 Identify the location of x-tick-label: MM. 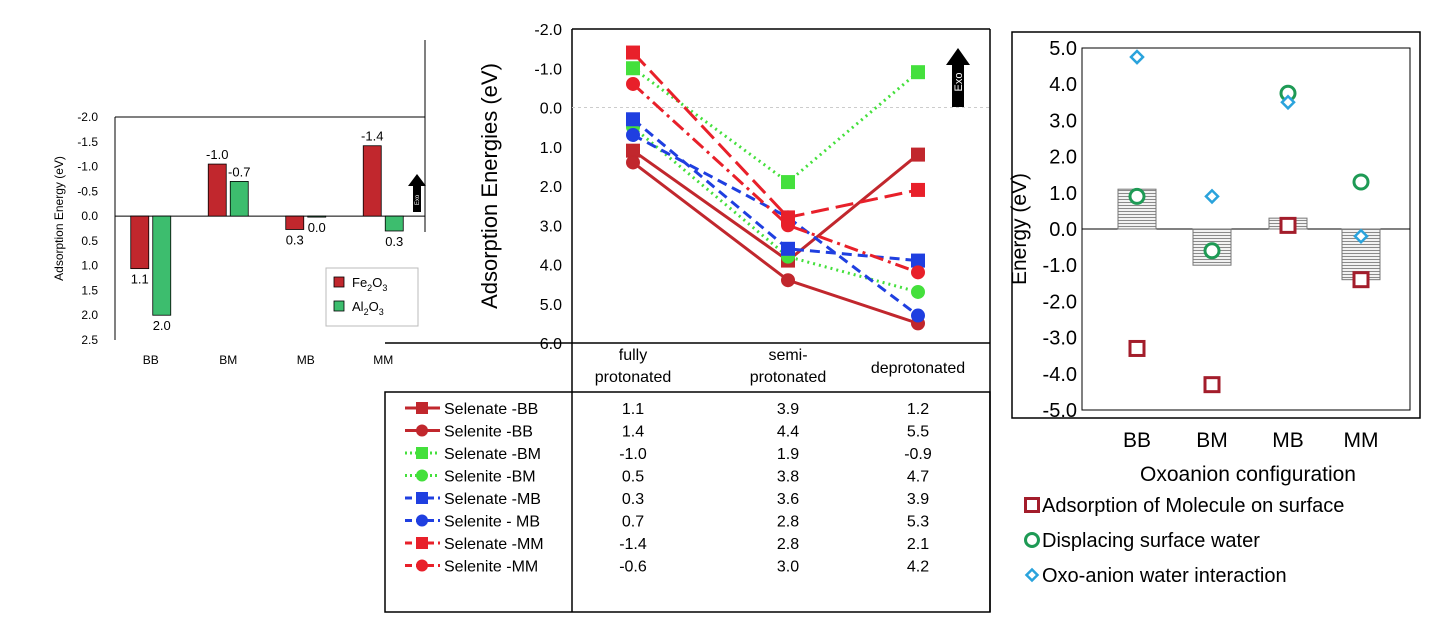
(383, 360).